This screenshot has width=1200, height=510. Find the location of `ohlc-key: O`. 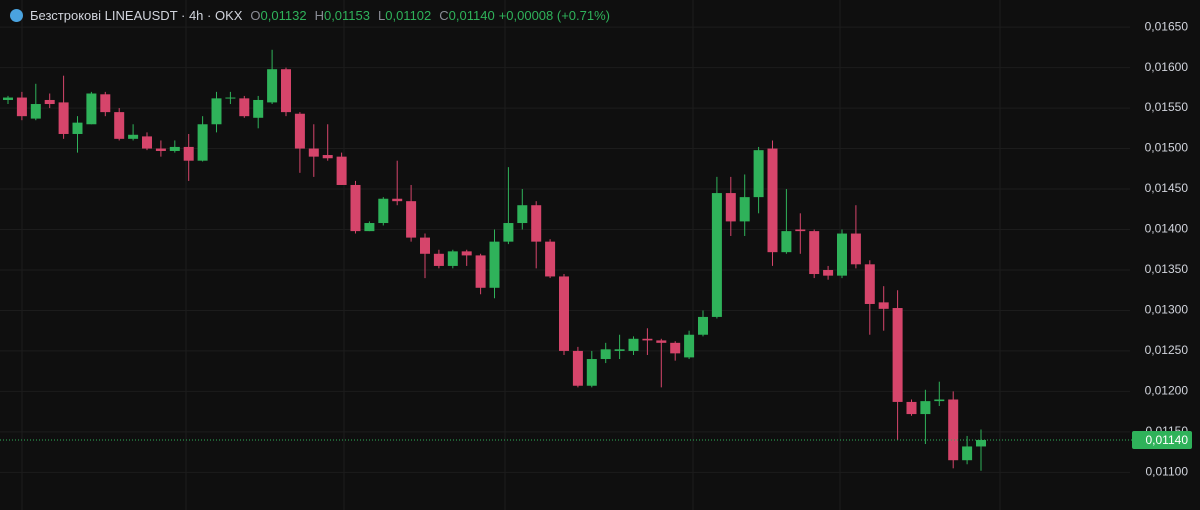

ohlc-key: O is located at coordinates (255, 15).